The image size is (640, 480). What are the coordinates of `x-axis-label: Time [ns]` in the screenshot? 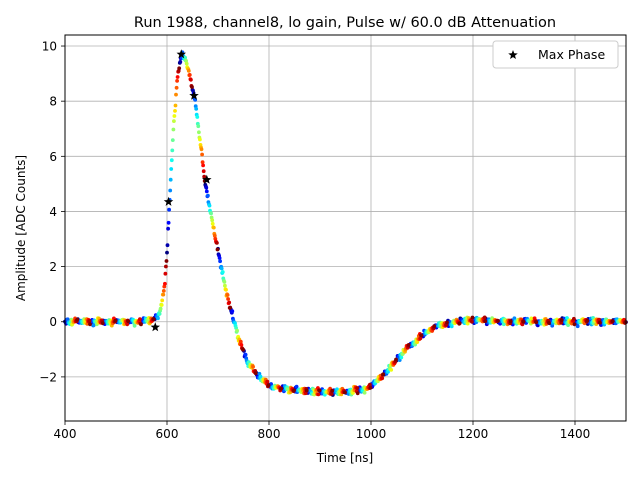 It's located at (344, 458).